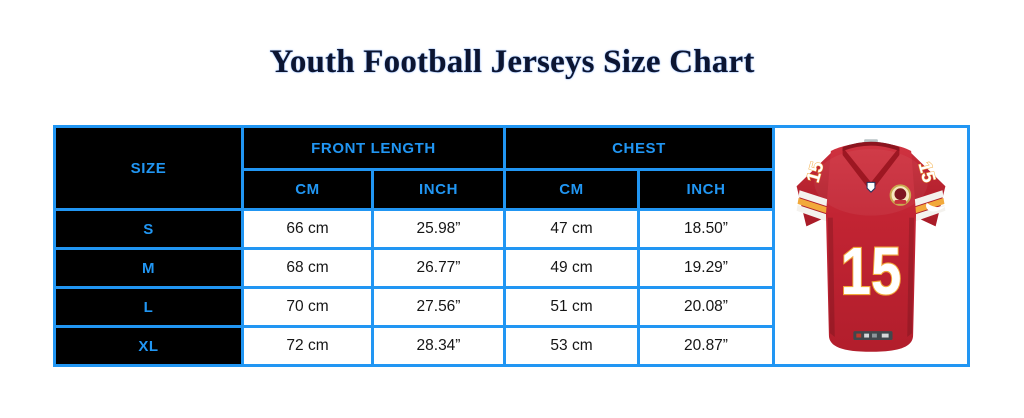 This screenshot has height=418, width=1024. I want to click on row-xl-size-label: XL, so click(148, 346).